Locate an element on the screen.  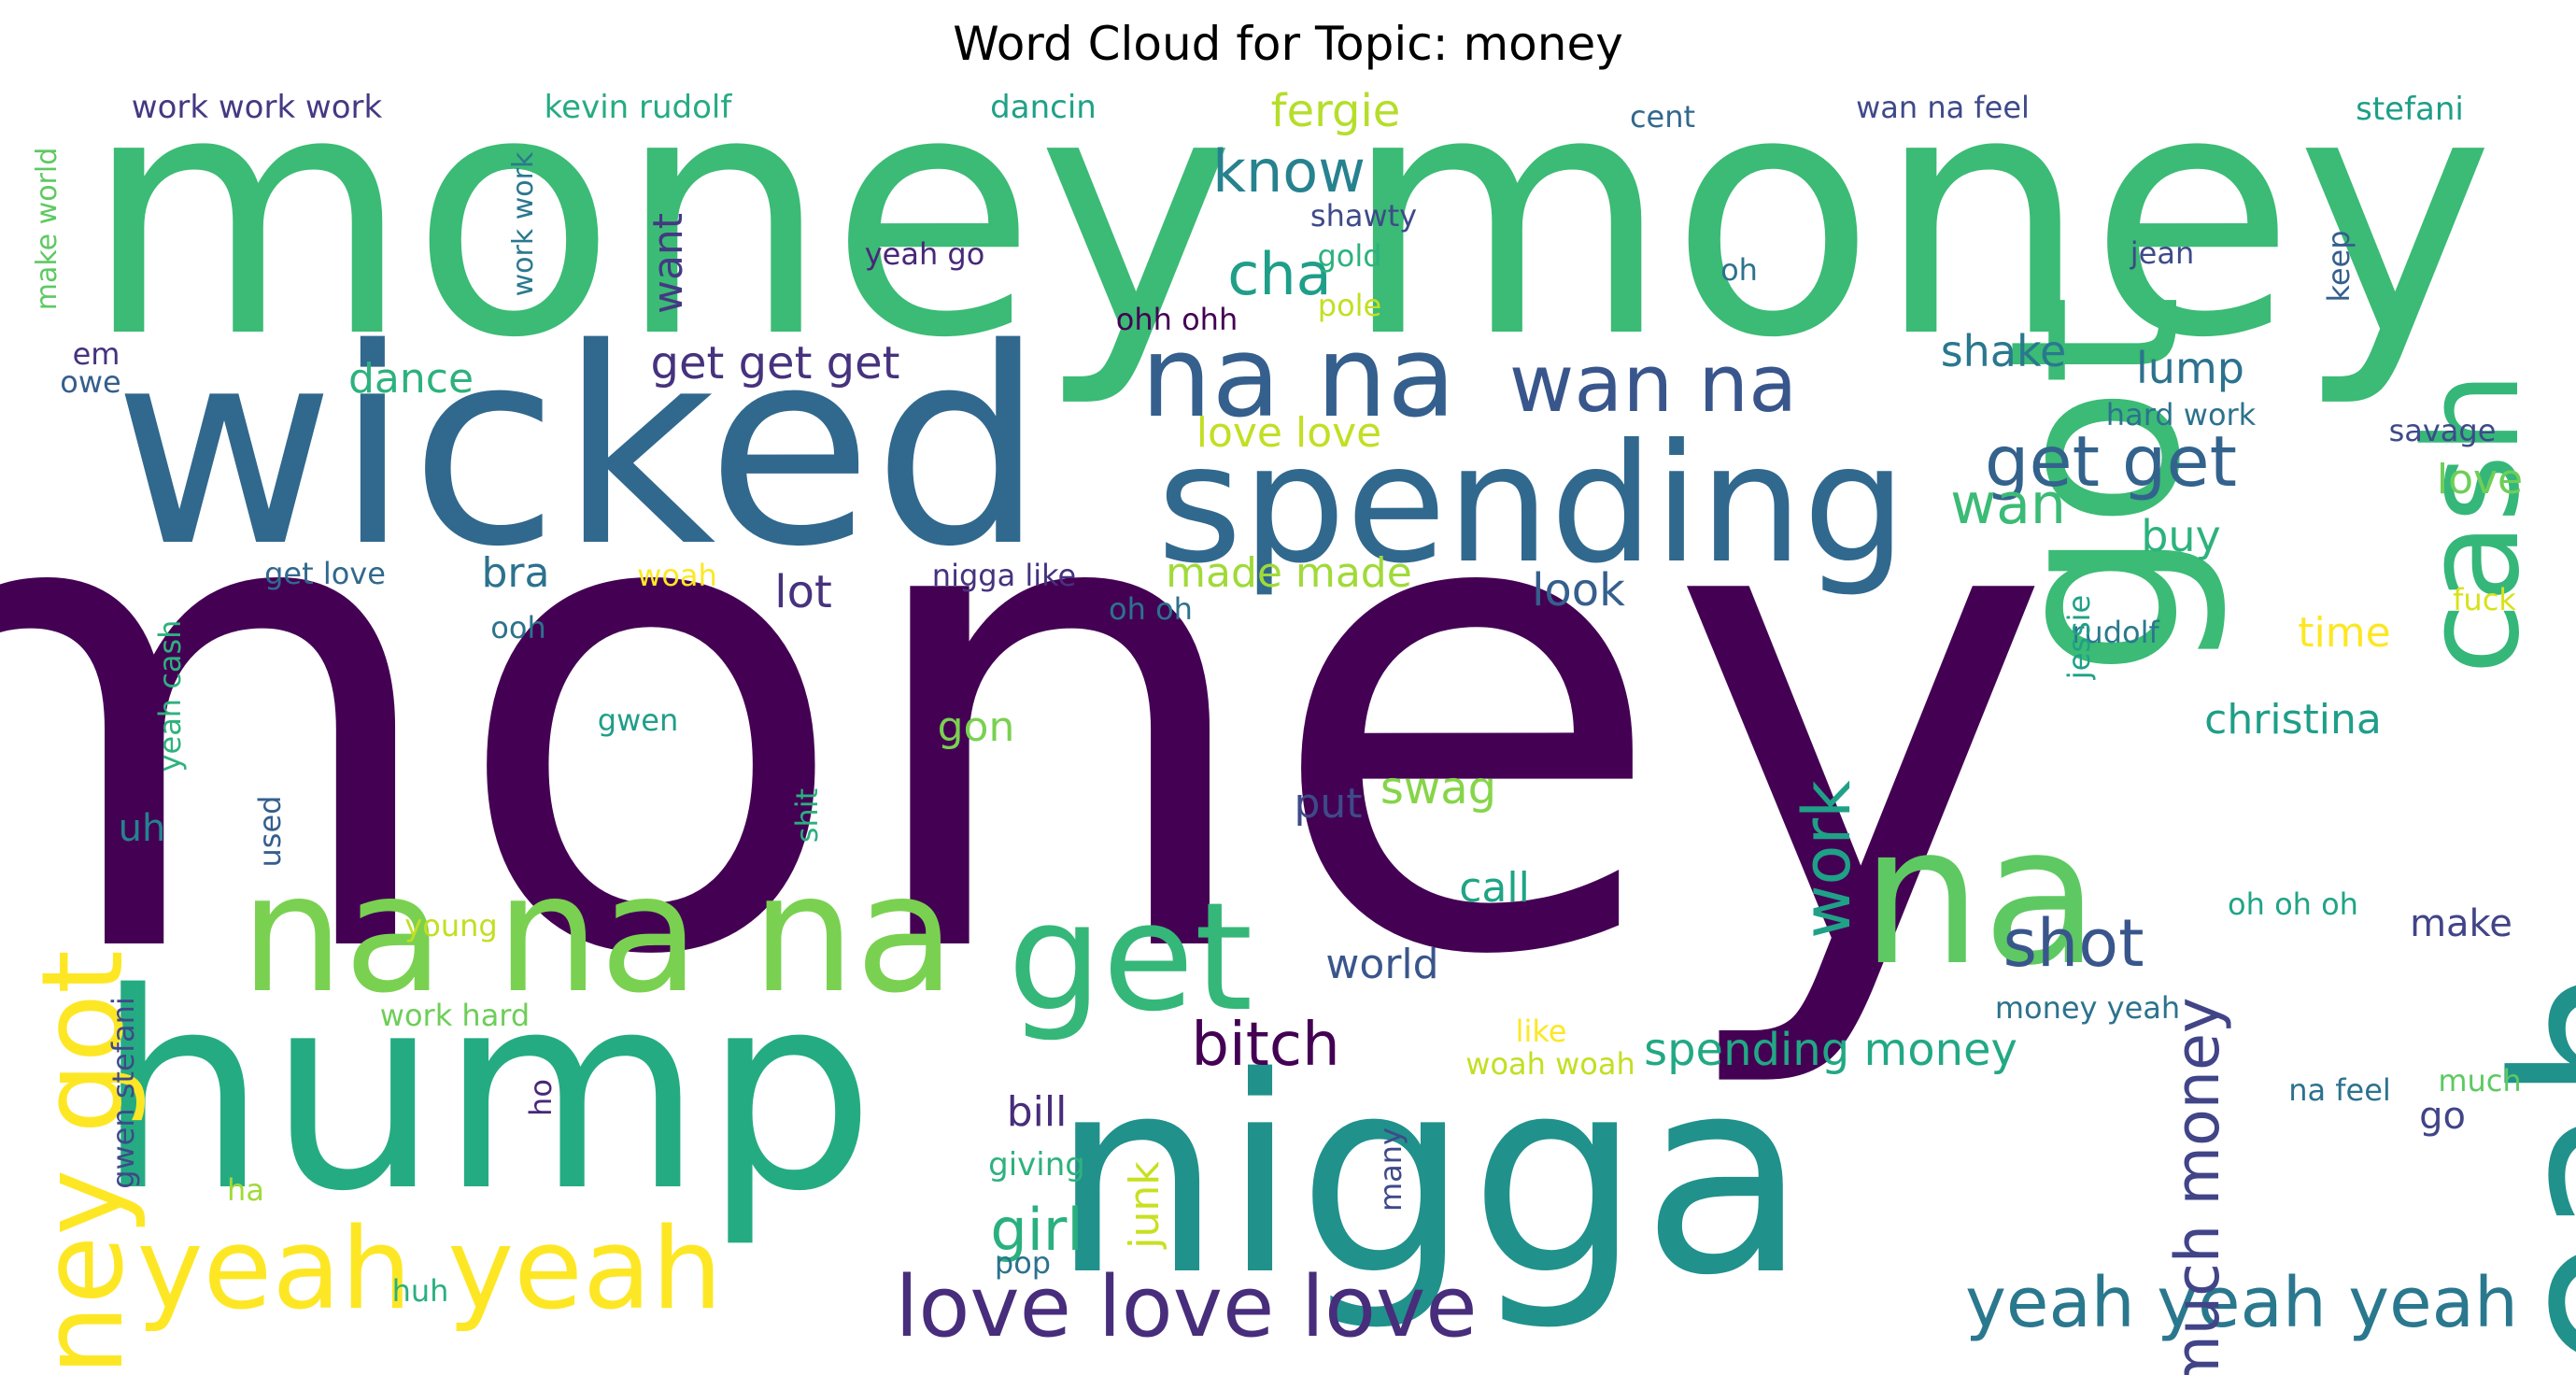
word-ooh: ooh is located at coordinates (517, 627).